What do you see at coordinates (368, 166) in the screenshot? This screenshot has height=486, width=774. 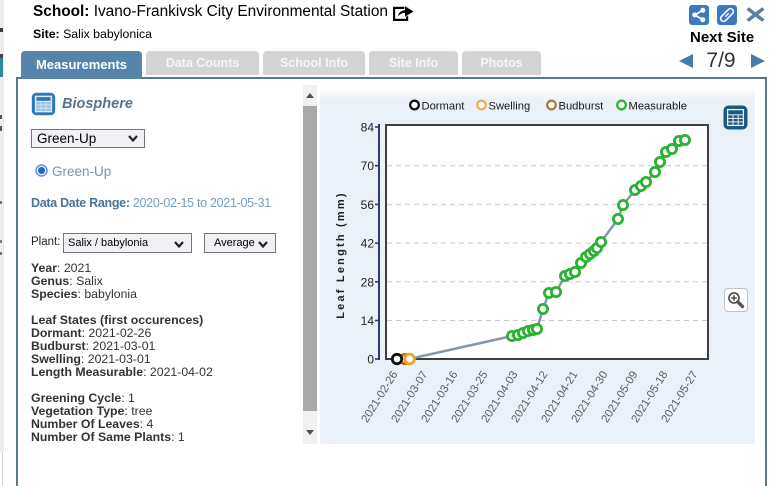 I see `svg-text: 70` at bounding box center [368, 166].